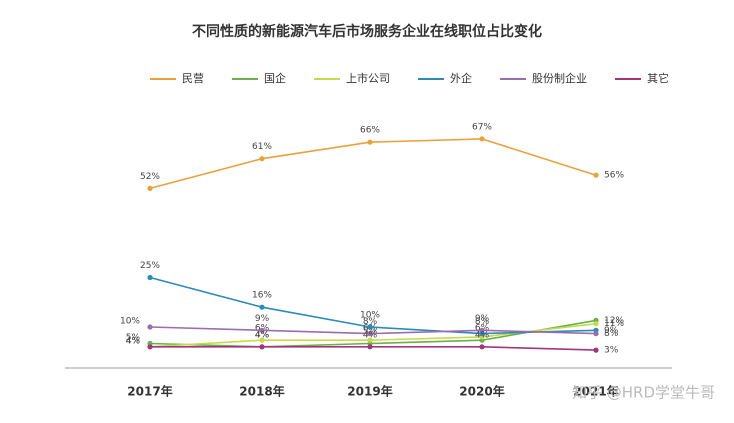 The width and height of the screenshot is (734, 423). Describe the element at coordinates (482, 127) in the screenshot. I see `data-label: 67%` at that location.